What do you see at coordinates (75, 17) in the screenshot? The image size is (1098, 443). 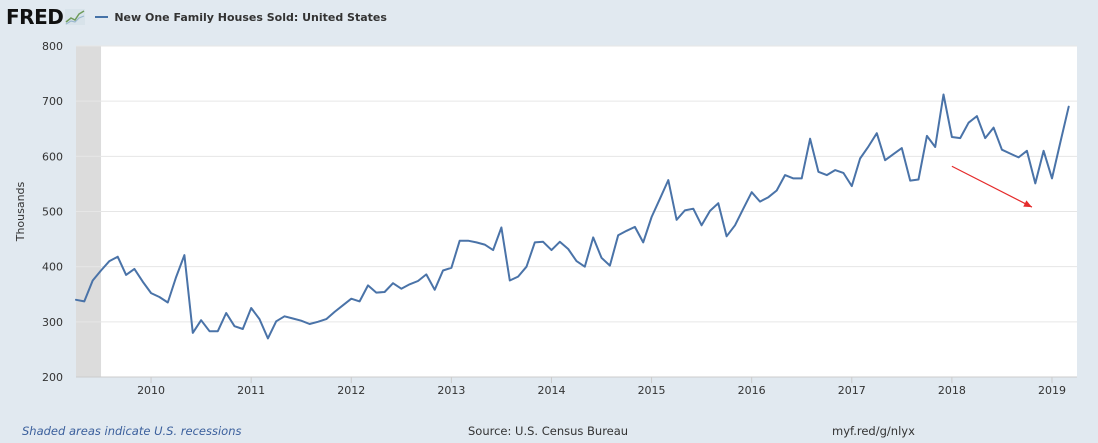 I see `fred-logo-graph-icon` at bounding box center [75, 17].